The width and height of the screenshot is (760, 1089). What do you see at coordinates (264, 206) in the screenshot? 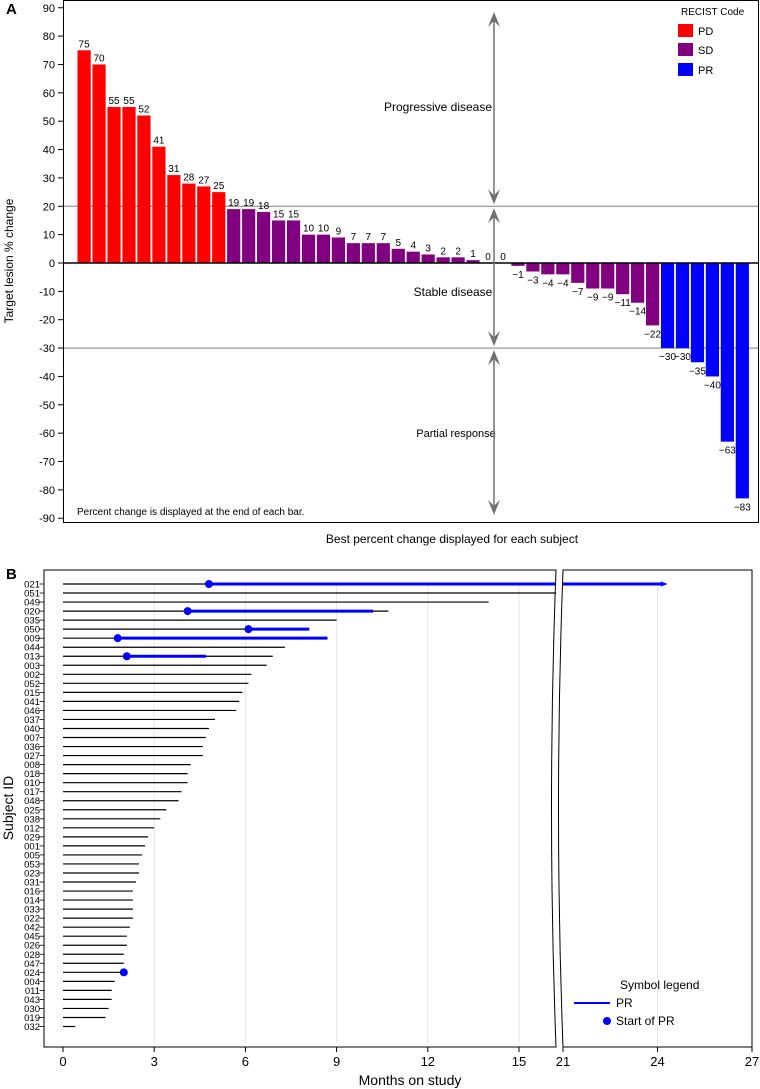
I see `bar-value-label: 18` at bounding box center [264, 206].